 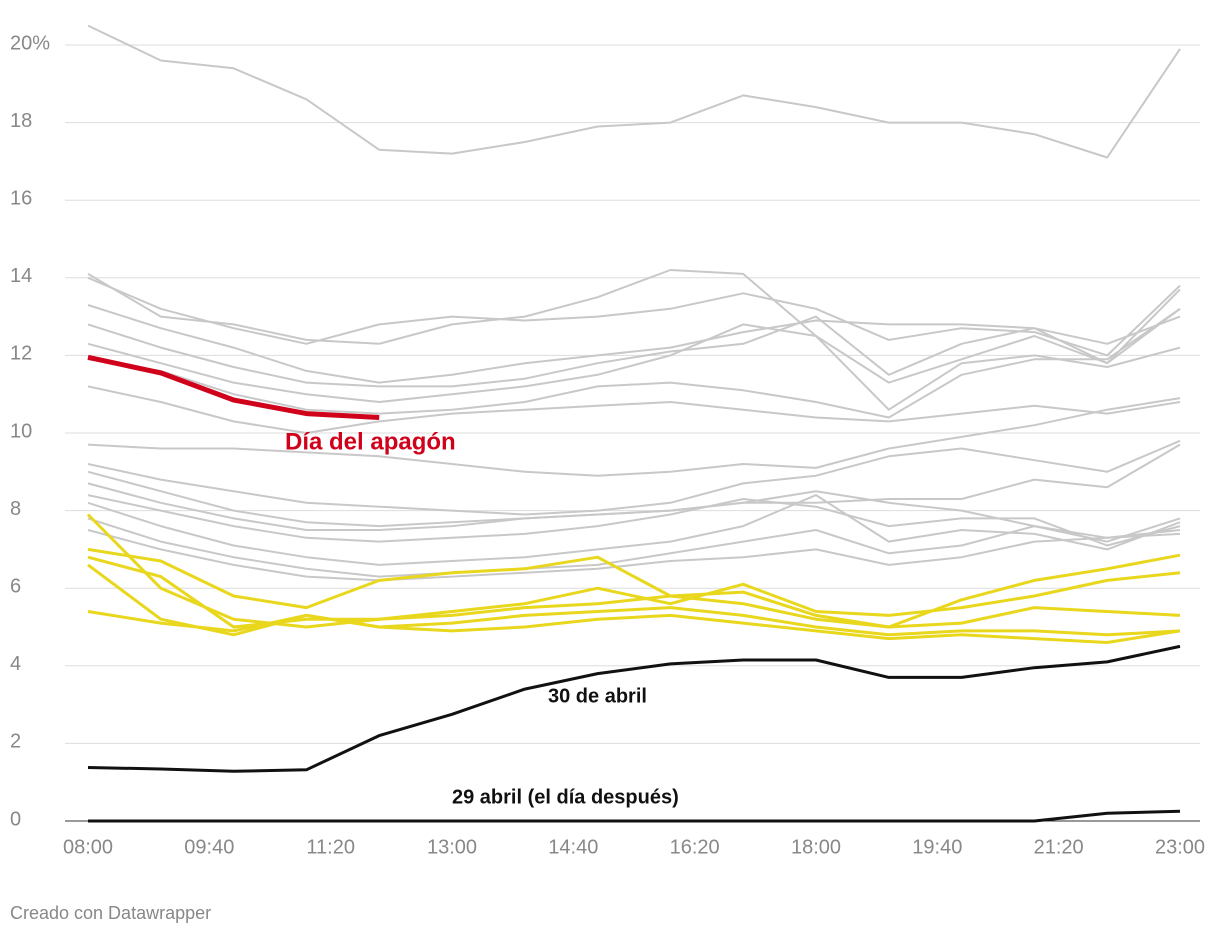 I want to click on y-tick-label: 16, so click(x=21, y=198).